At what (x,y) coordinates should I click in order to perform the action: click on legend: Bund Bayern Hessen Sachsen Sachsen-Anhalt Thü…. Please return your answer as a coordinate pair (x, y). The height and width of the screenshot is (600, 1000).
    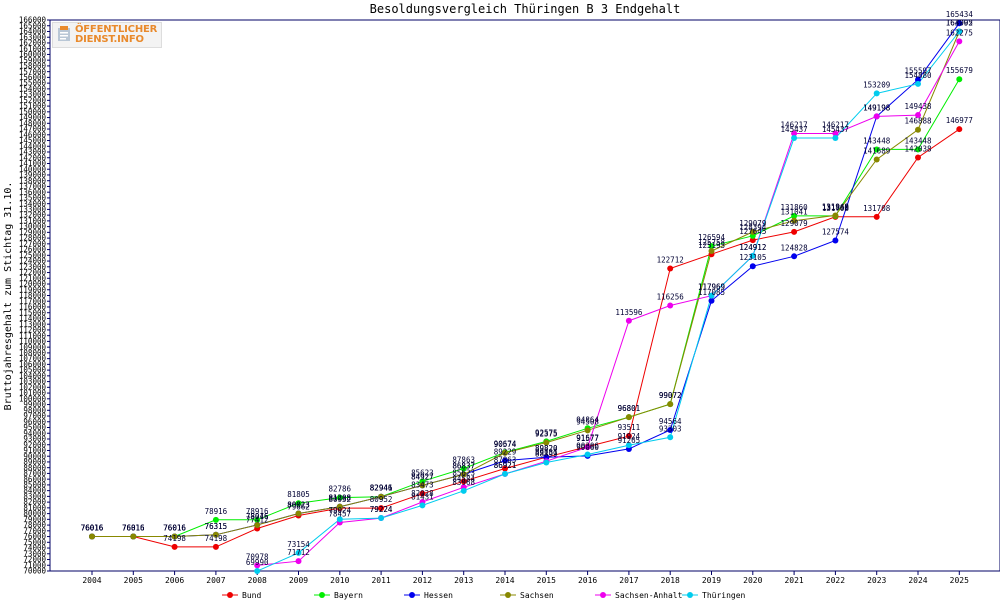
    Looking at the image, I should click on (484, 595).